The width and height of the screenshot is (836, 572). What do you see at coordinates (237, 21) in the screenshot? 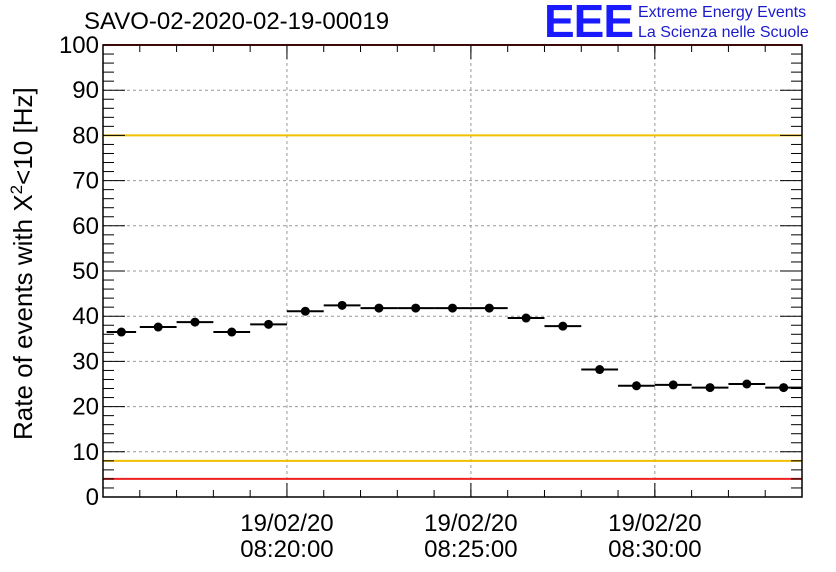
I see `chart-title: SAVO-02-2020-02-19-00019` at bounding box center [237, 21].